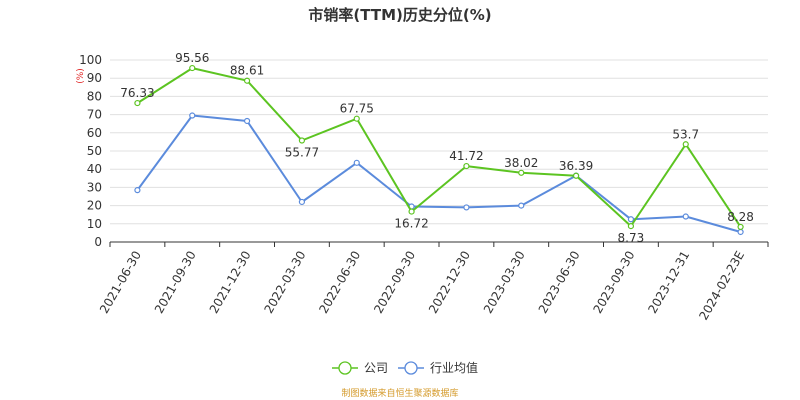 The width and height of the screenshot is (800, 400). Describe the element at coordinates (94, 96) in the screenshot. I see `y-tick-label: 80` at that location.